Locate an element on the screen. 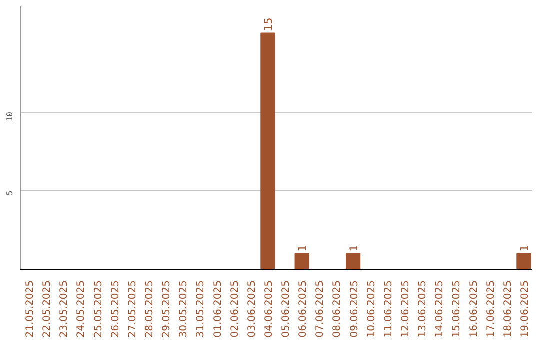 Image resolution: width=540 pixels, height=340 pixels. x-tick-label: 02.06.2025 is located at coordinates (235, 309).